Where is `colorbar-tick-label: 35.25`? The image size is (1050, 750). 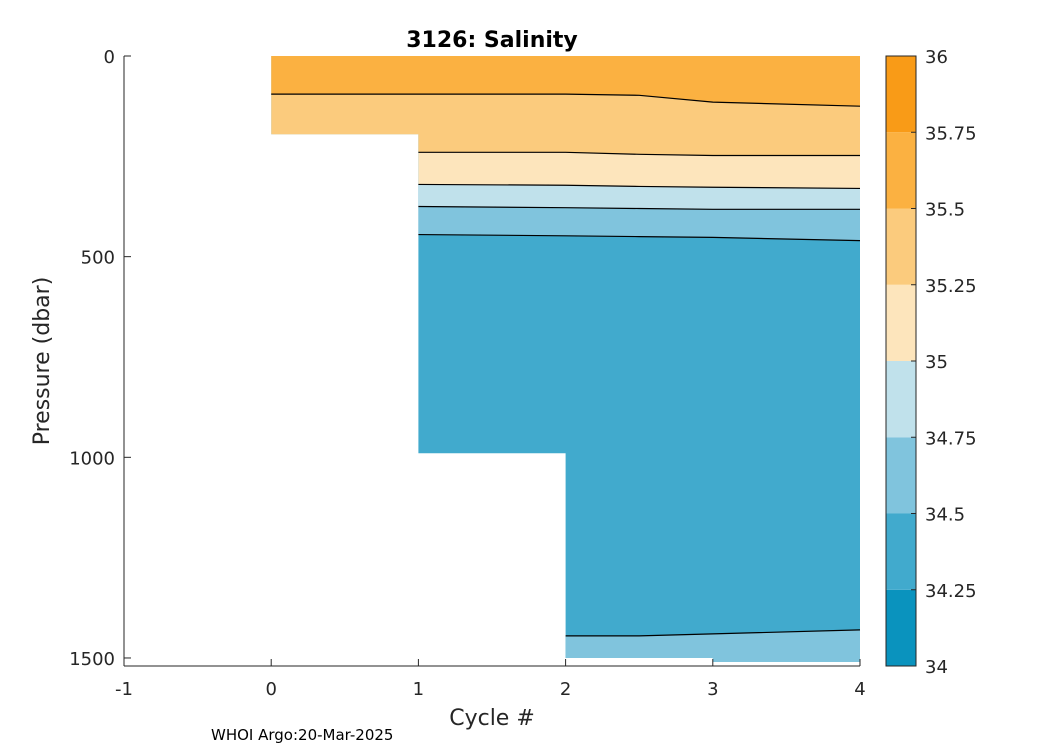 colorbar-tick-label: 35.25 is located at coordinates (951, 286).